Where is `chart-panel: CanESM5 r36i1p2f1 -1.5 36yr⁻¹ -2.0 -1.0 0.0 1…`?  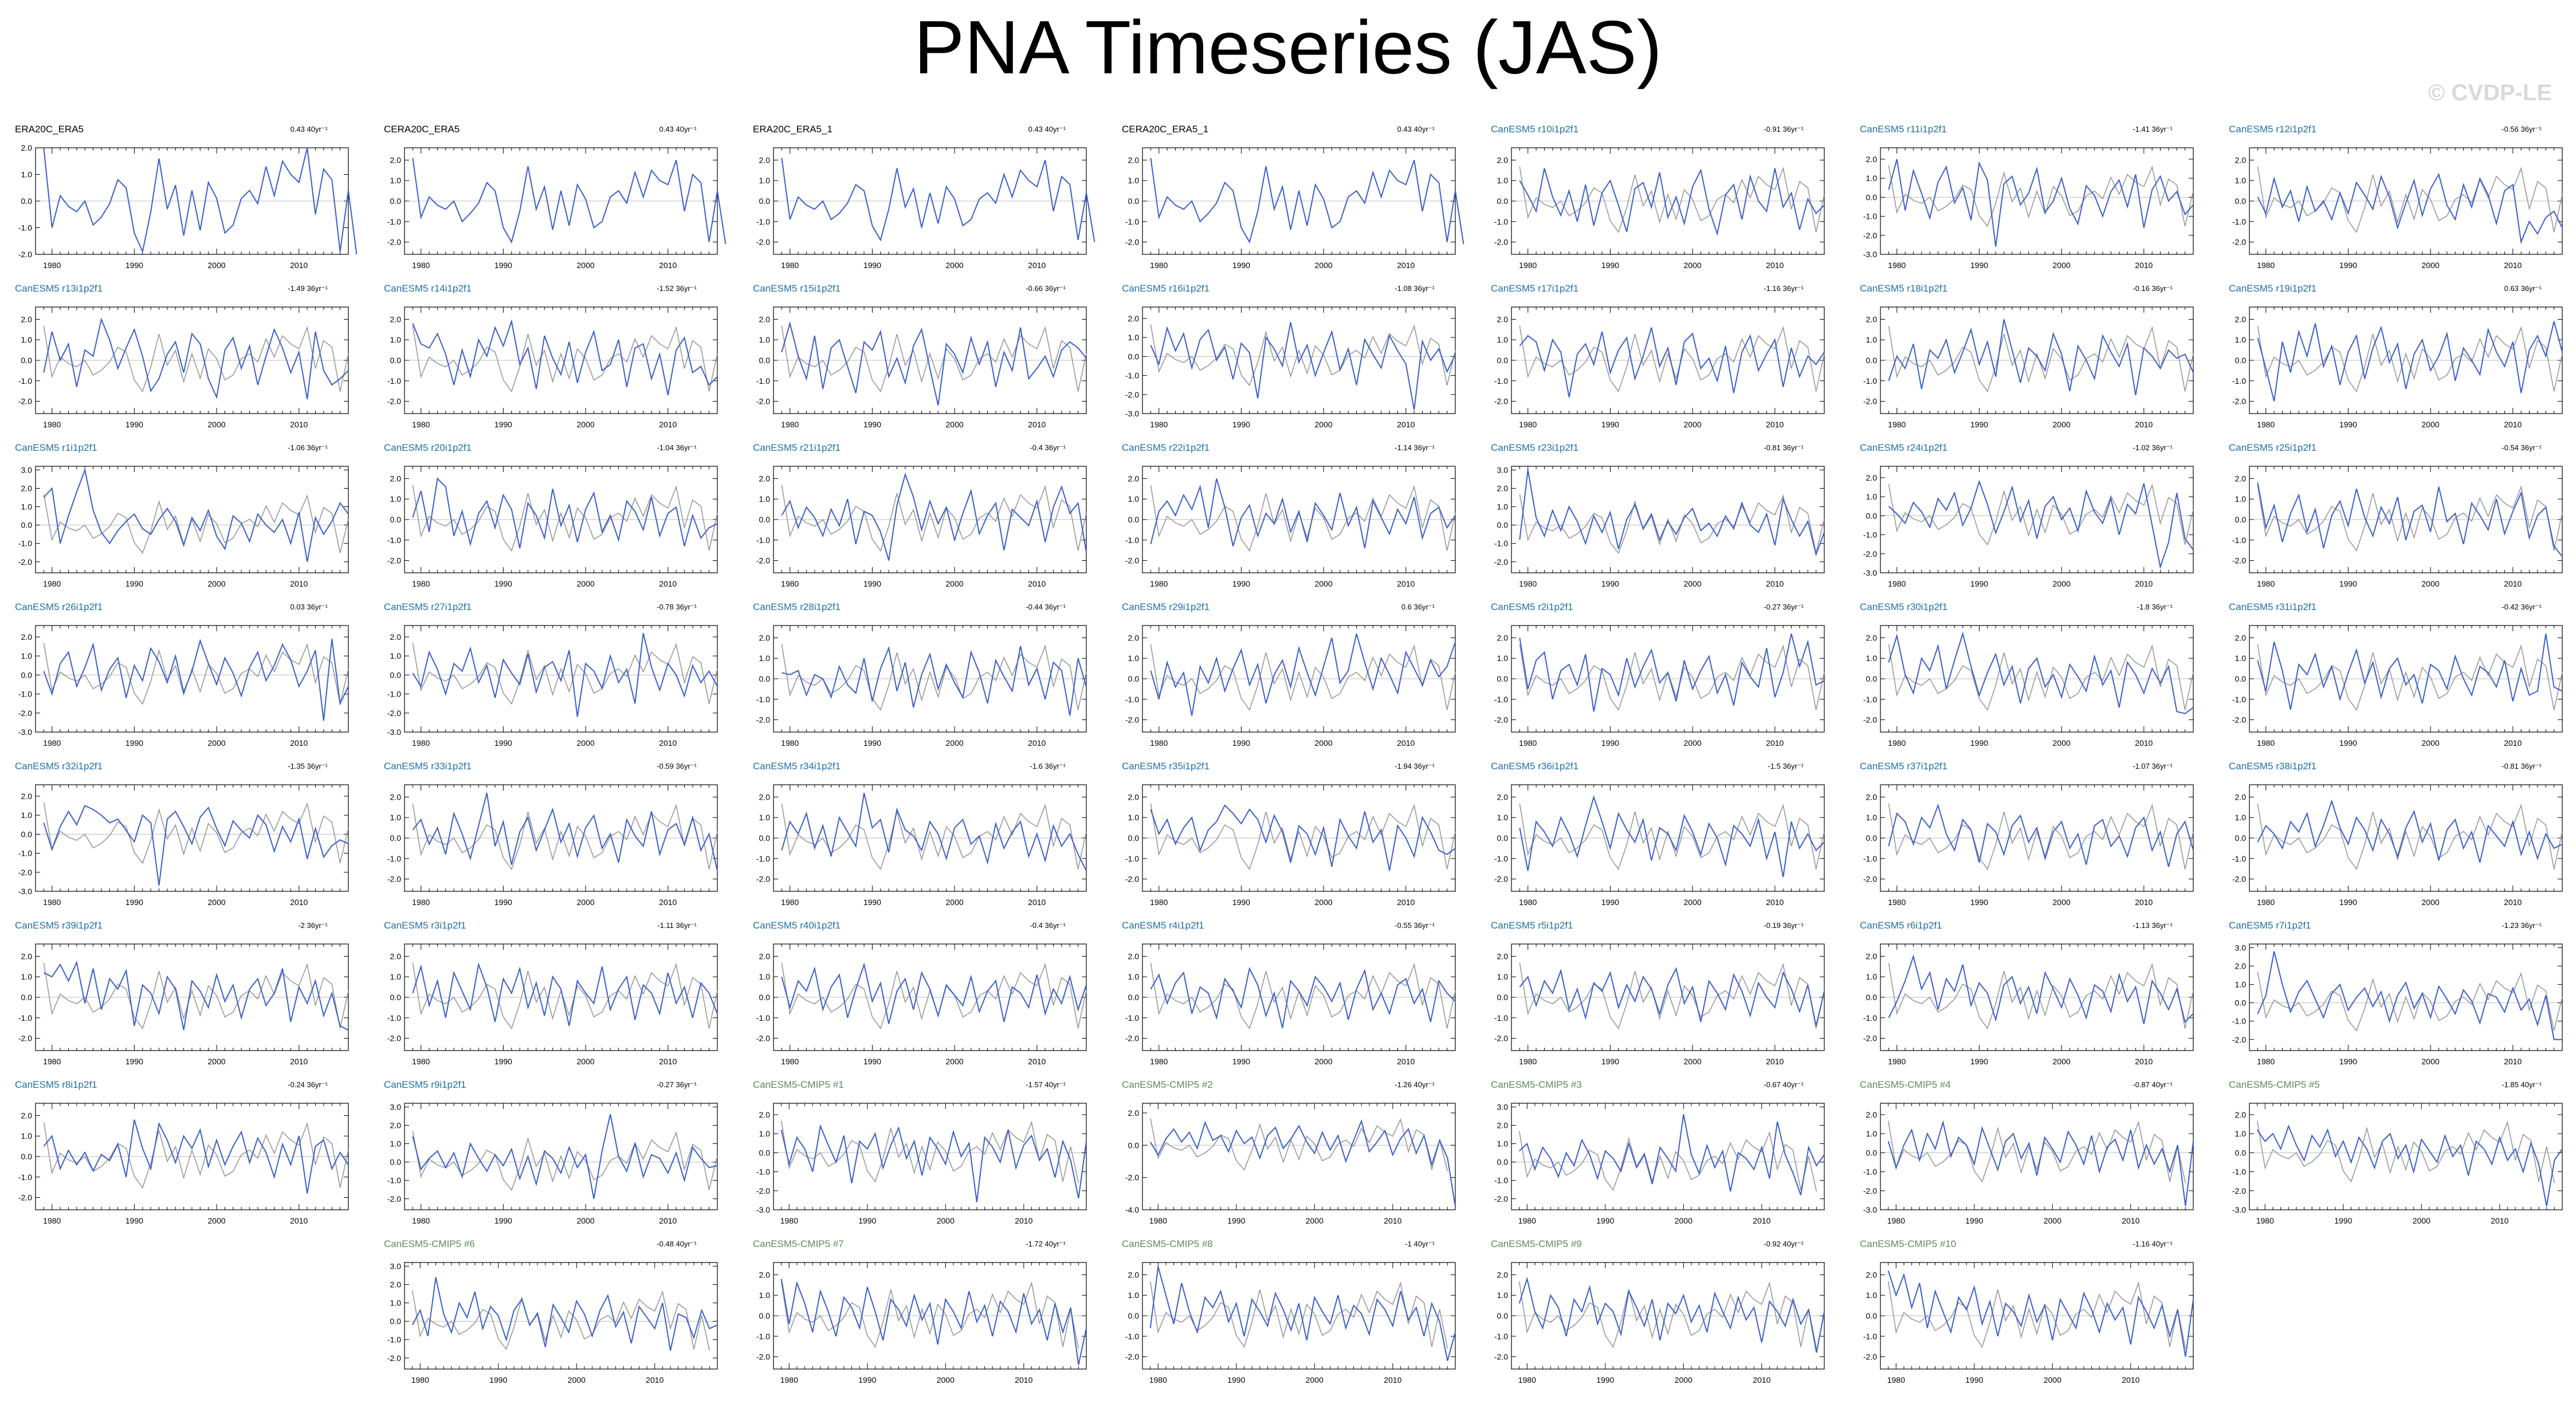
chart-panel: CanESM5 r36i1p2f1 -1.5 36yr⁻¹ -2.0 -1.0 0.0 1… is located at coordinates (1656, 838).